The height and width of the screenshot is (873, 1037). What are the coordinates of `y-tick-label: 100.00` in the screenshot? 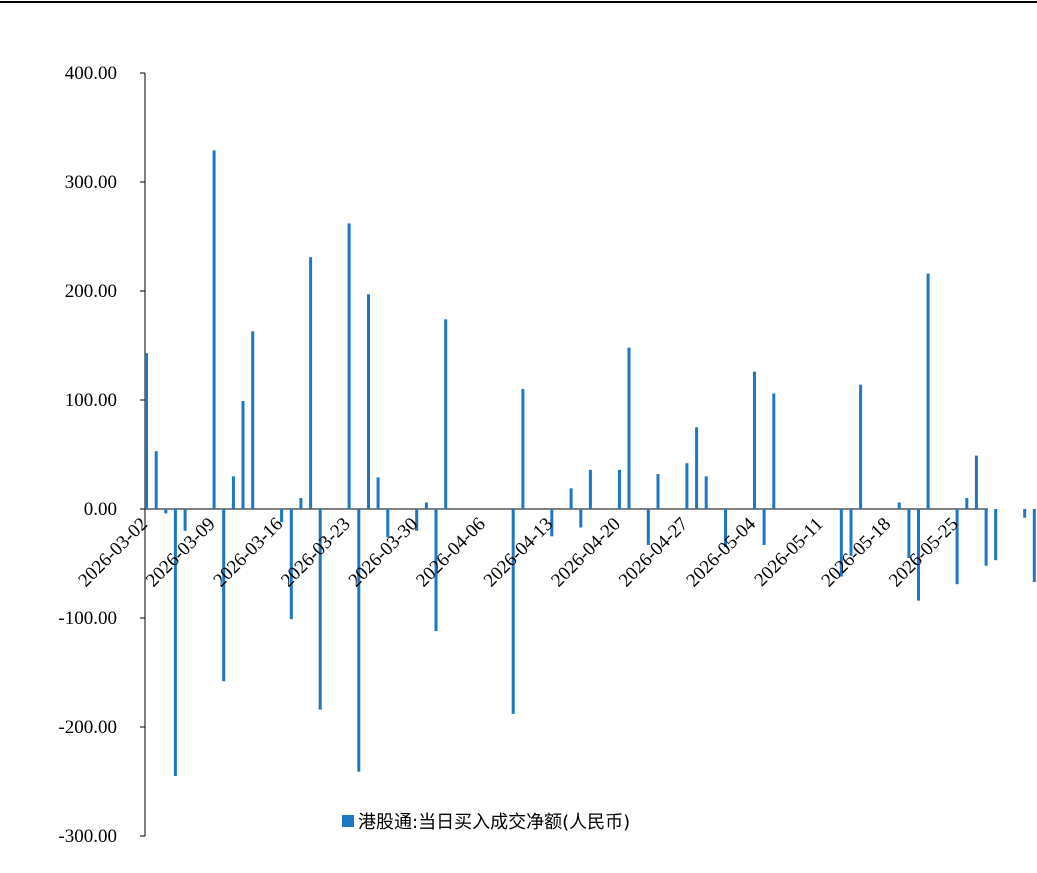 It's located at (91, 400).